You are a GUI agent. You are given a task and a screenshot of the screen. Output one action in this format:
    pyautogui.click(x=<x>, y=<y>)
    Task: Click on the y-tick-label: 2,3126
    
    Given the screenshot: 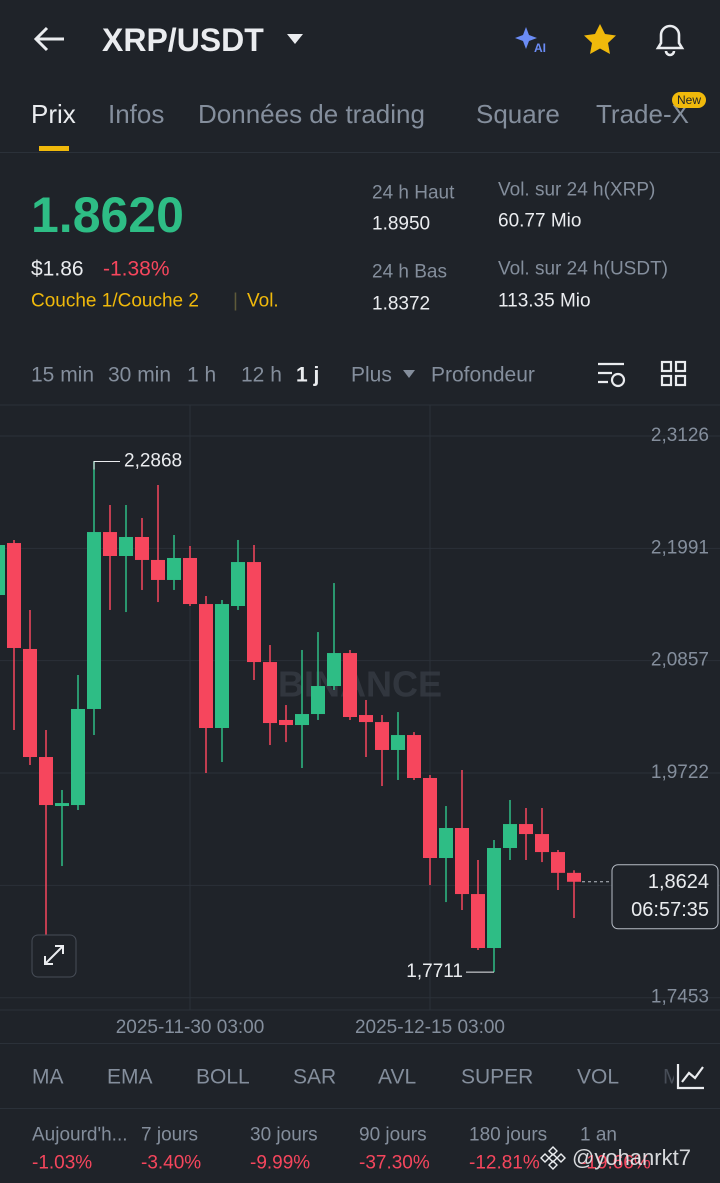 What is the action you would take?
    pyautogui.click(x=680, y=435)
    